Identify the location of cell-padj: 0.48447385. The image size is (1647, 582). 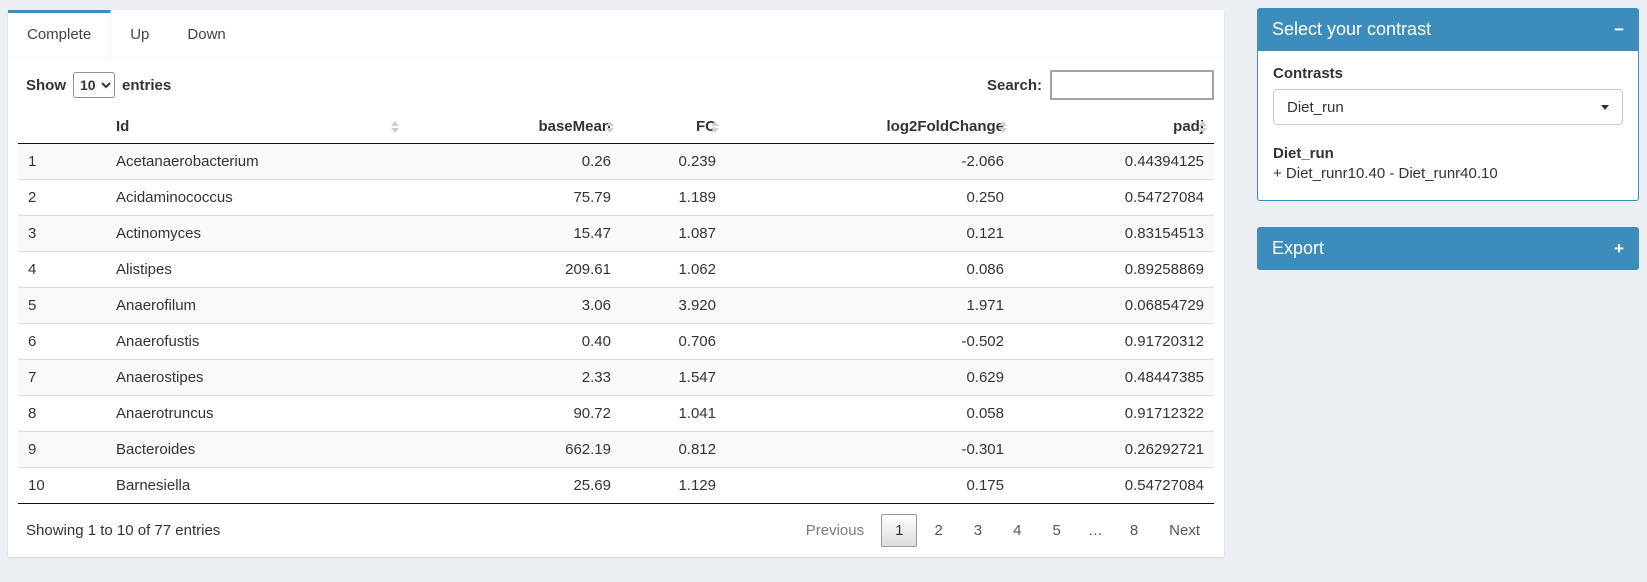
(1114, 377).